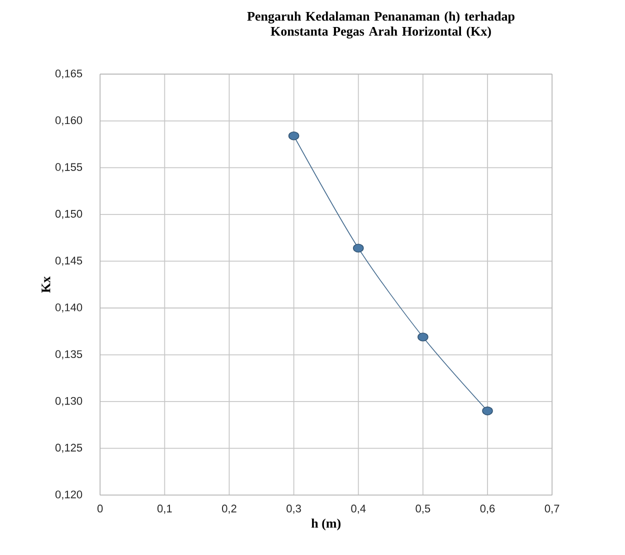 The image size is (625, 555). What do you see at coordinates (380, 25) in the screenshot?
I see `chart-title: Pengaruh Kedalaman Penanaman (h) terhadap Konstanta Pegas Arah Horizontal (Kx)` at bounding box center [380, 25].